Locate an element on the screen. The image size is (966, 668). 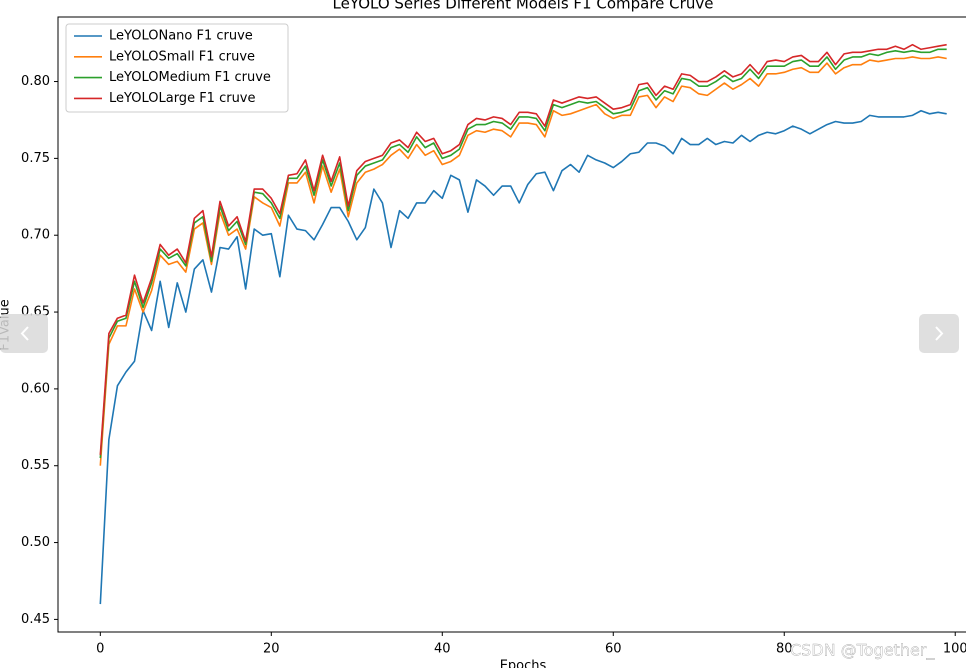
prev-chevron is located at coordinates (24, 333).